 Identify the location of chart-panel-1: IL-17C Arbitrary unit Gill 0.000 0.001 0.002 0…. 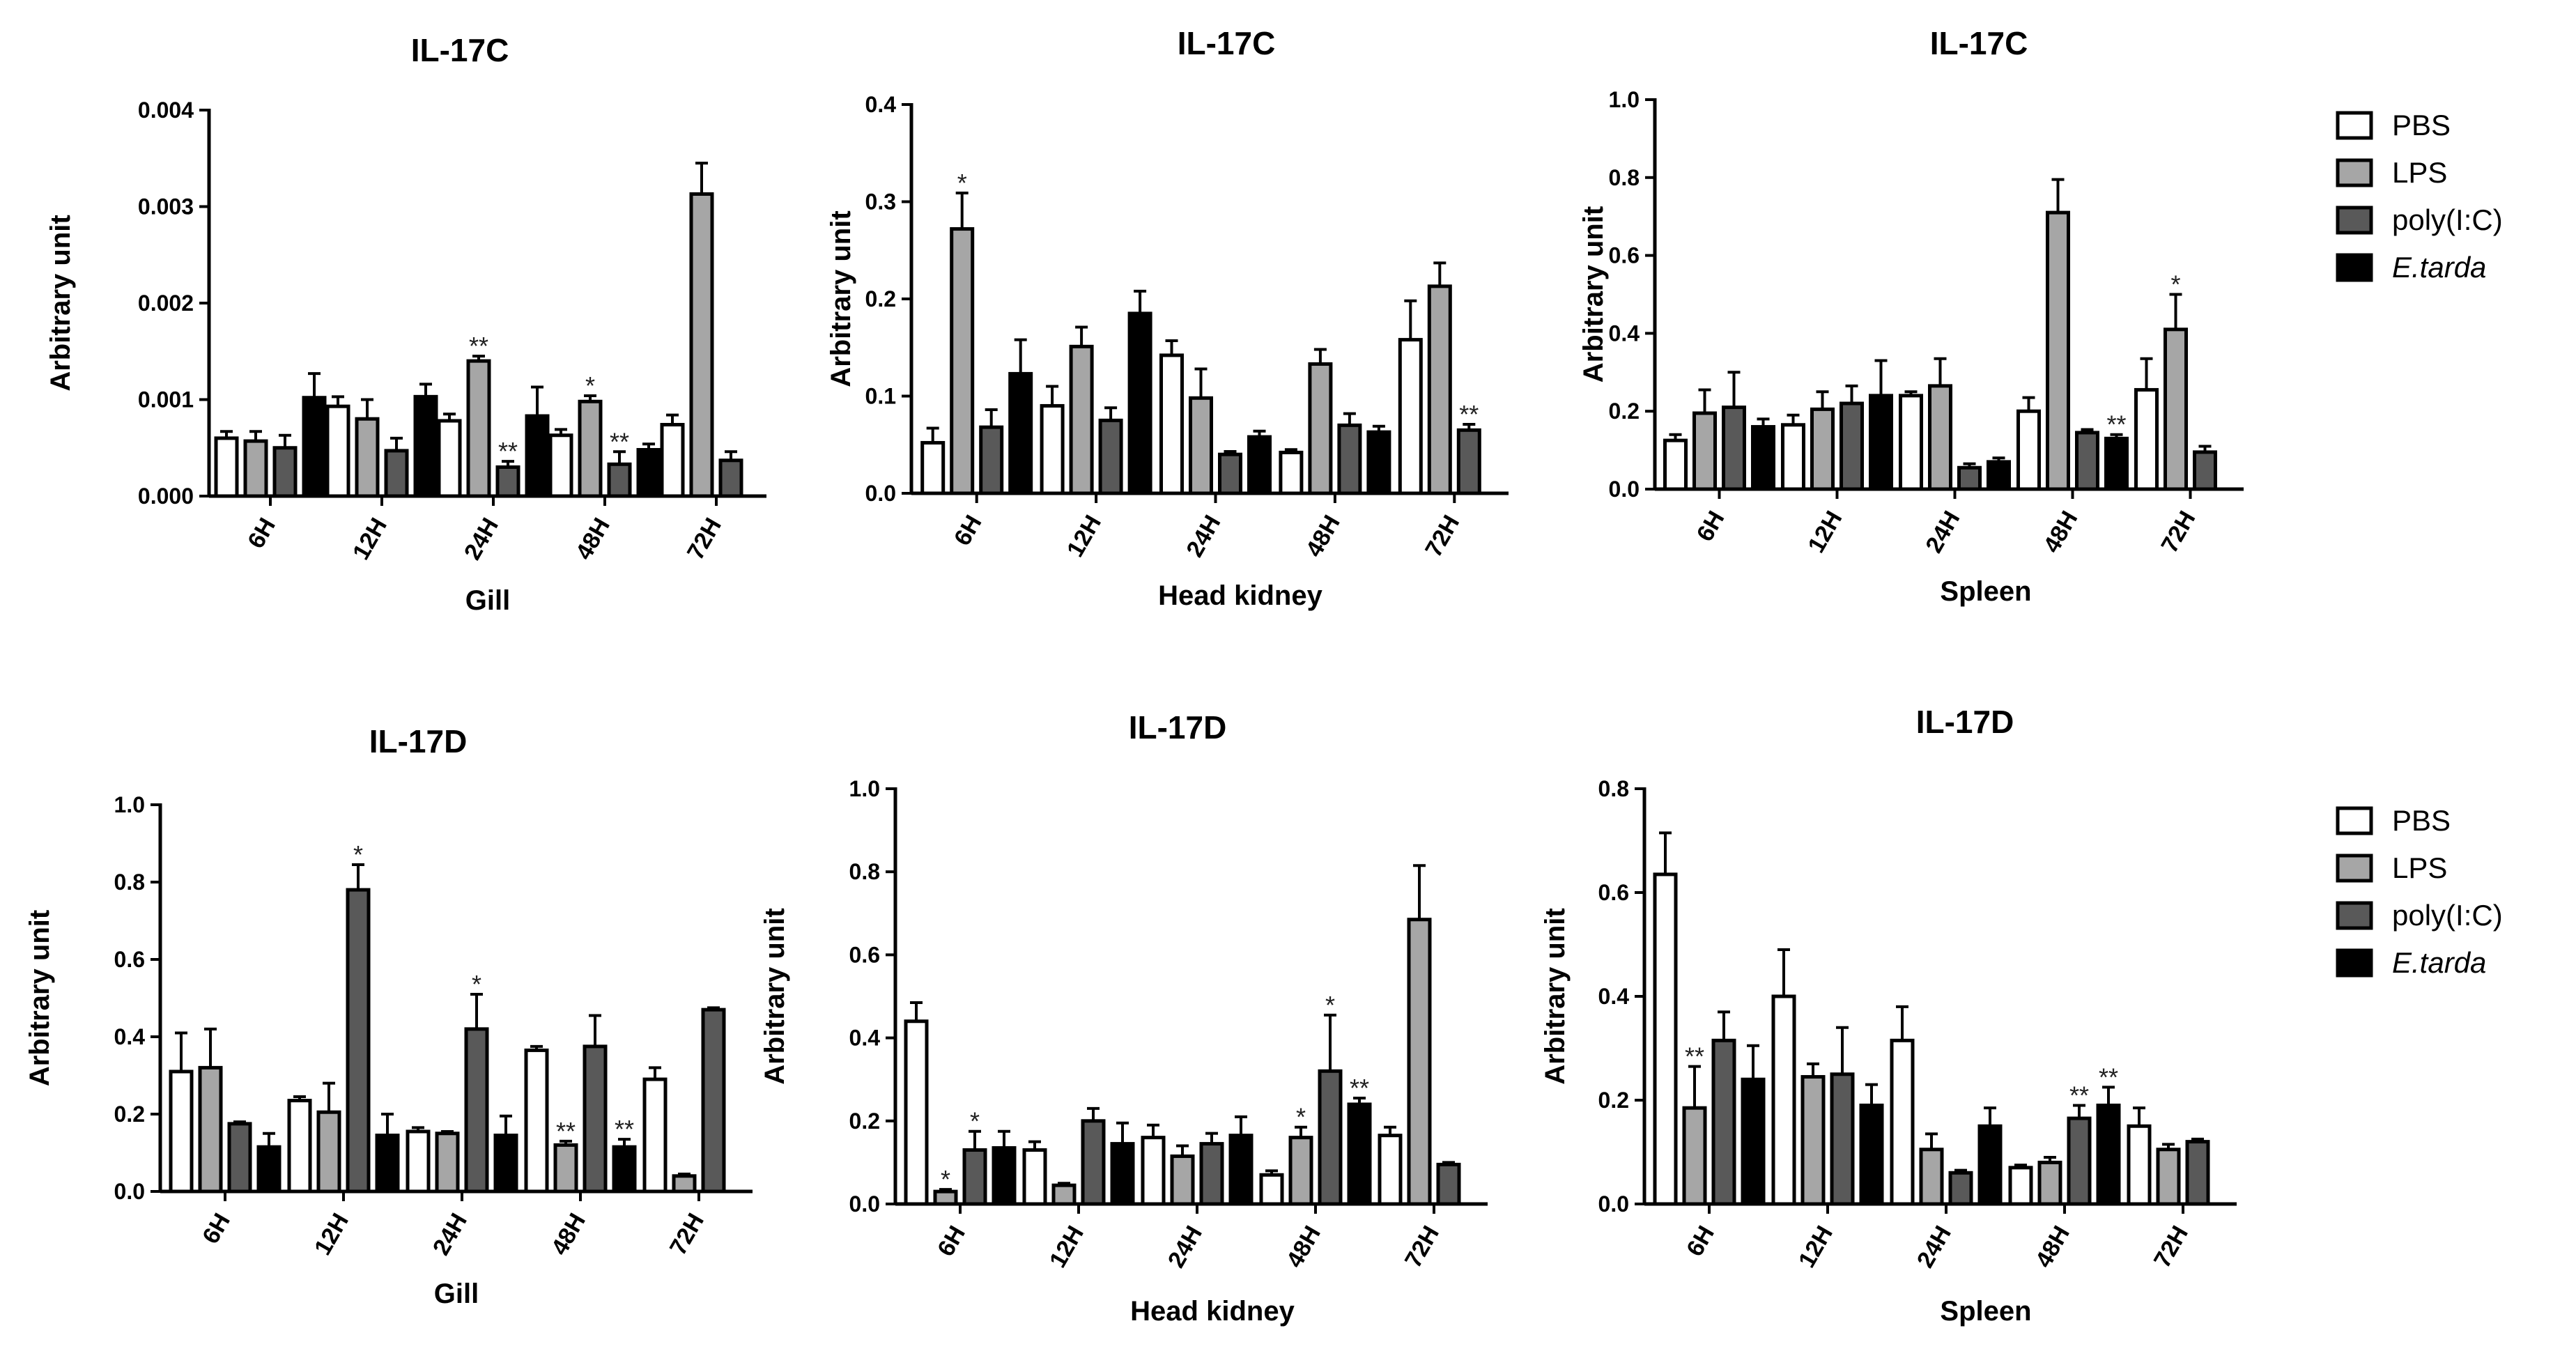
(405, 324).